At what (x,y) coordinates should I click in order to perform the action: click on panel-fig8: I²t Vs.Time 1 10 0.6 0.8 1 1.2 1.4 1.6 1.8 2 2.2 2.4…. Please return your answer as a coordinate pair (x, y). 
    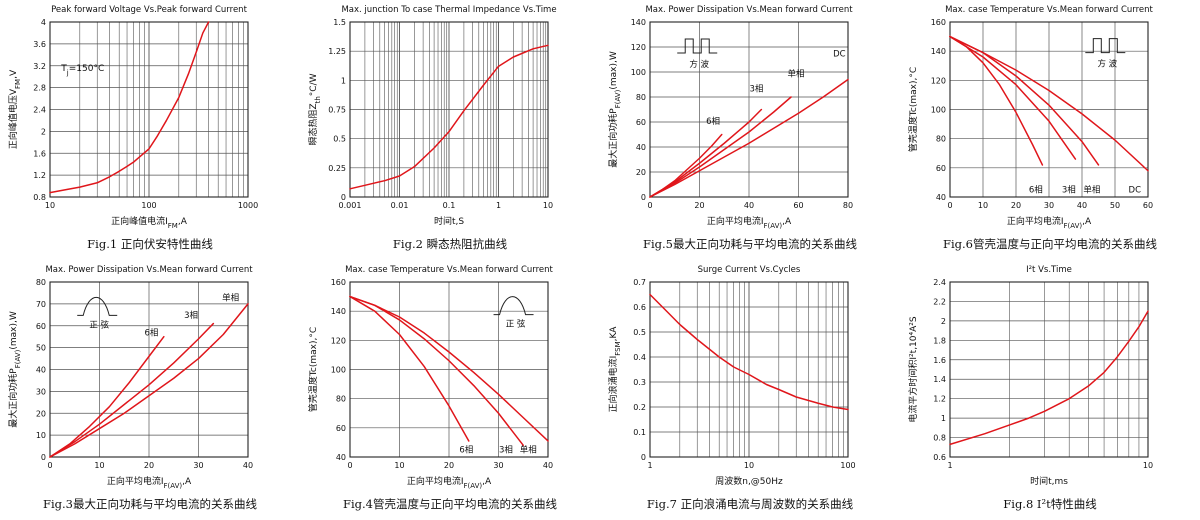
    Looking at the image, I should click on (1050, 390).